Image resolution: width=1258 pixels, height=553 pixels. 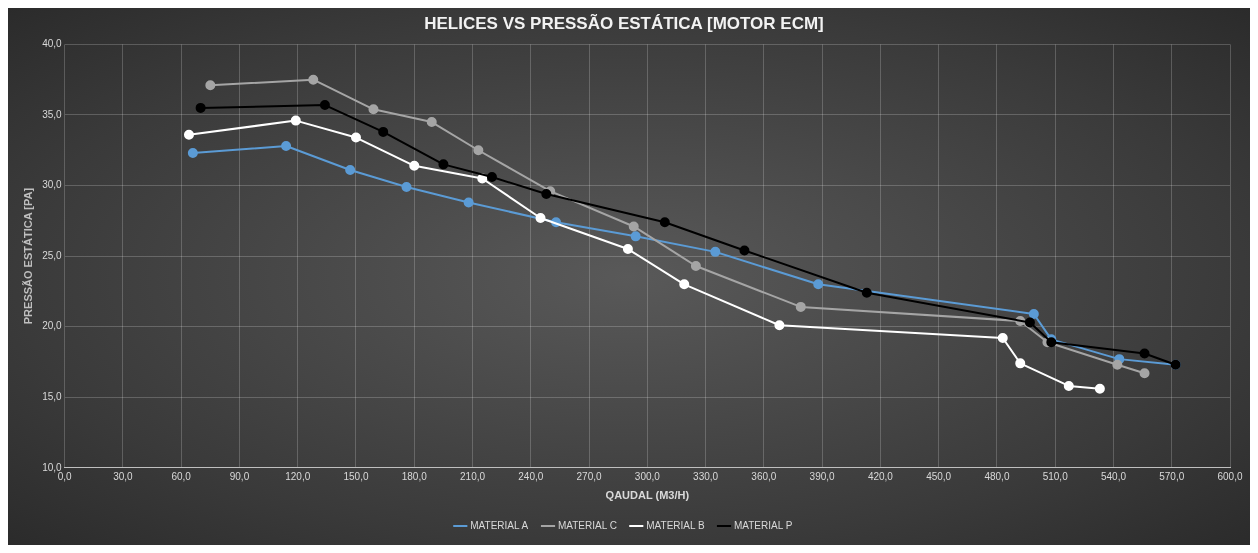 I want to click on x-tick-label: 240,0, so click(x=531, y=476).